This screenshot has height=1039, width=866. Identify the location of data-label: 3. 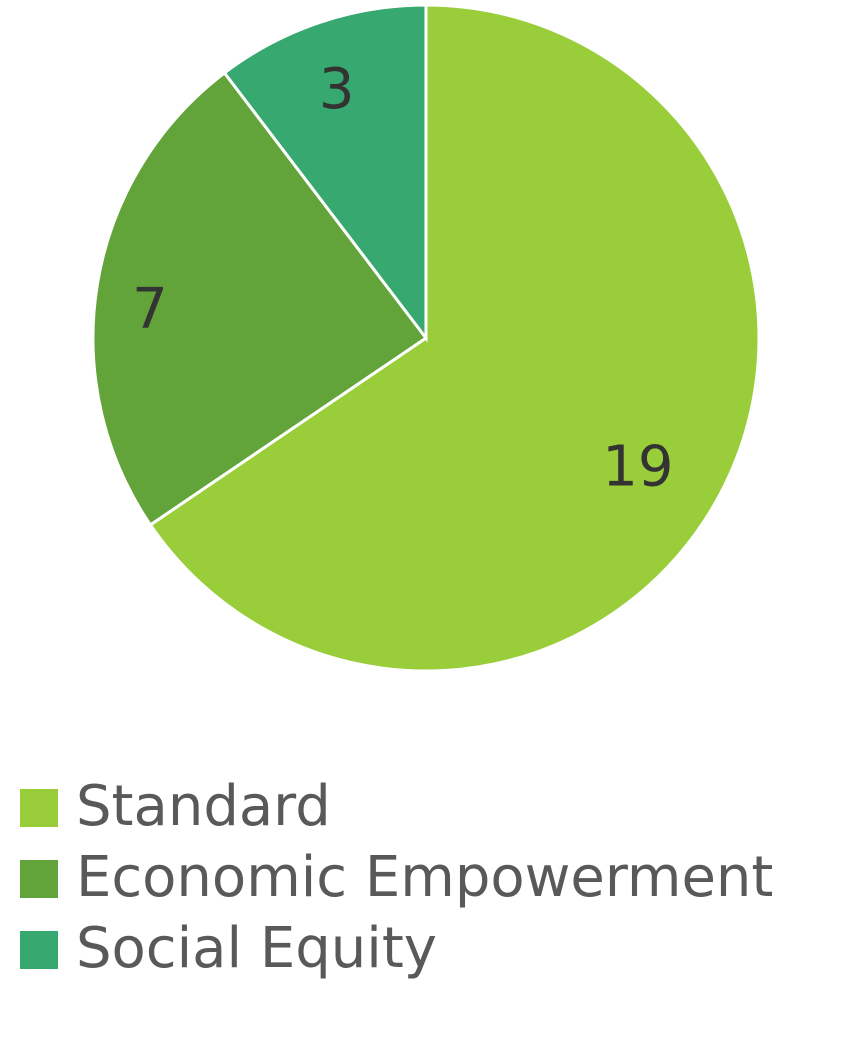
(337, 89).